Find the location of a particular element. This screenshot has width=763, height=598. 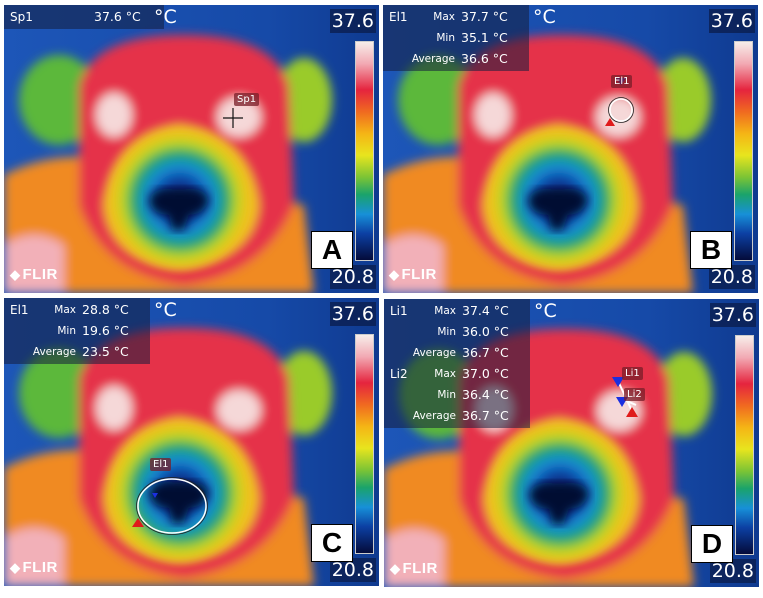

tool-name: El1 is located at coordinates (398, 17).